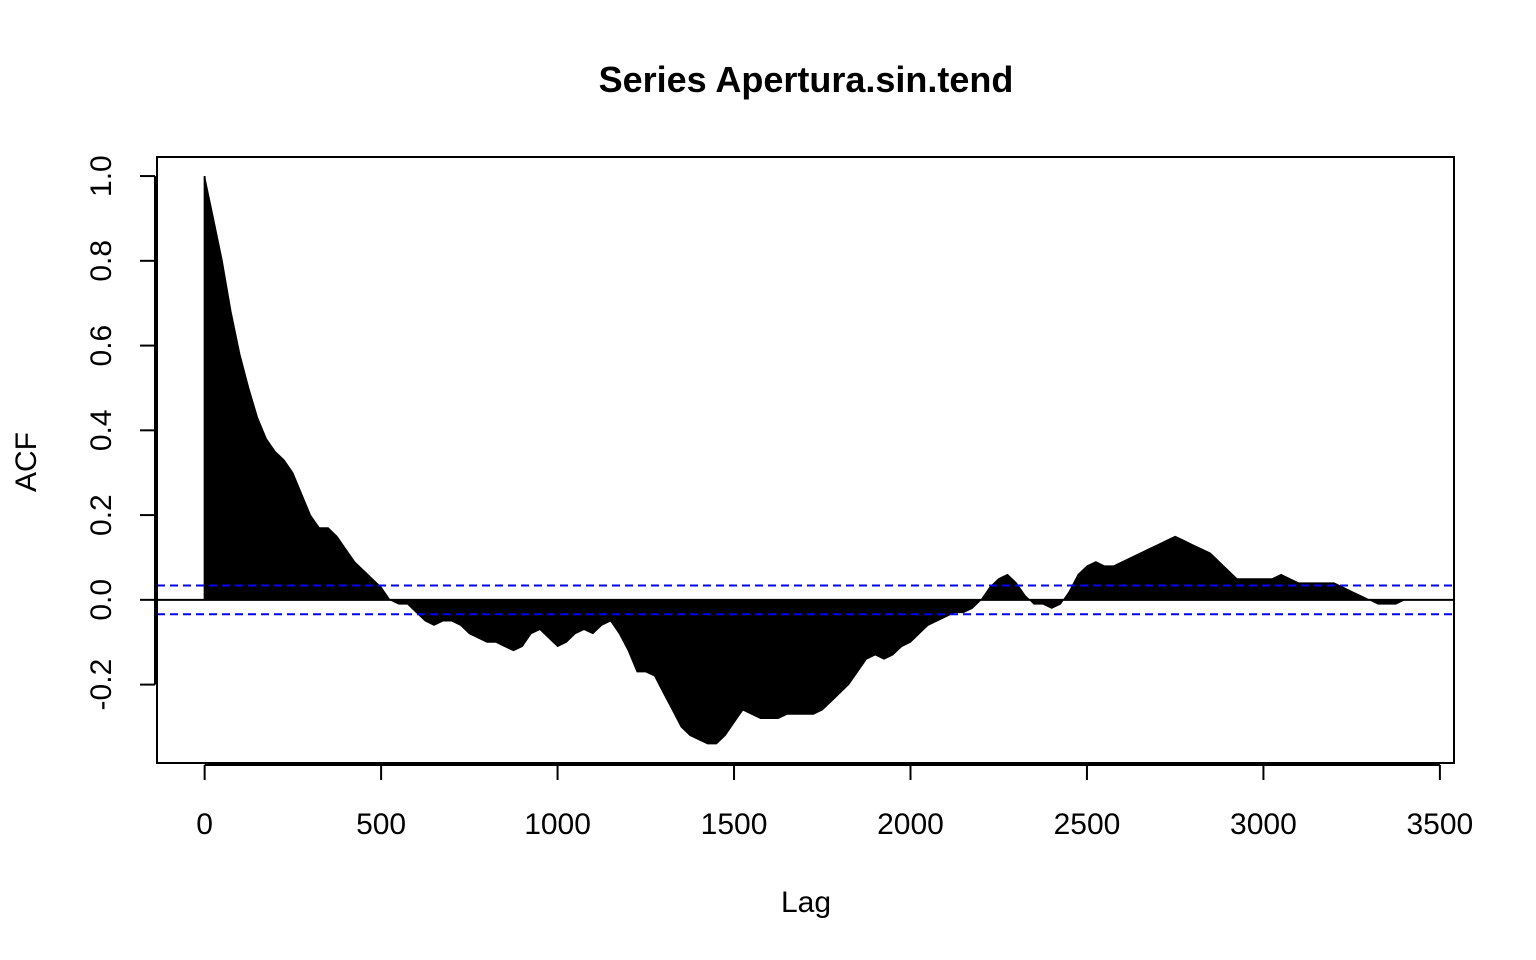  What do you see at coordinates (101, 600) in the screenshot?
I see `y-tick-label: 0.0` at bounding box center [101, 600].